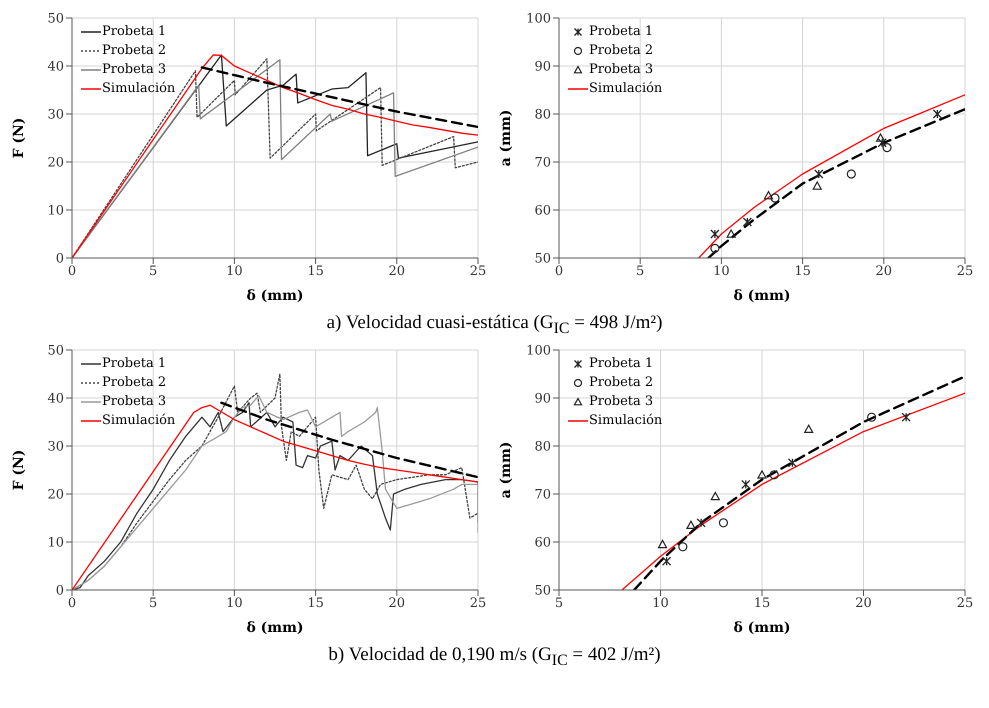  What do you see at coordinates (494, 657) in the screenshot?
I see `text: b) Velocidad de 0,190 m/s (G$_{IC}$ = 402 J/m²)` at bounding box center [494, 657].